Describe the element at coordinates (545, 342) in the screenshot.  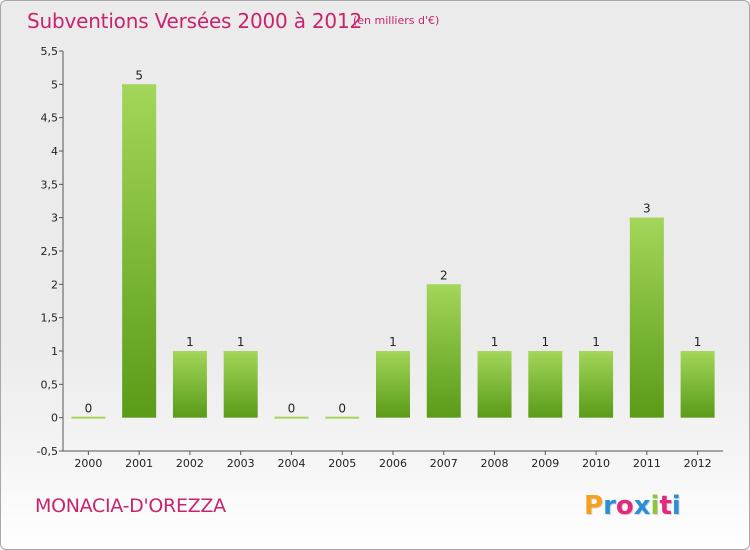
I see `data-label-2009: 1` at that location.